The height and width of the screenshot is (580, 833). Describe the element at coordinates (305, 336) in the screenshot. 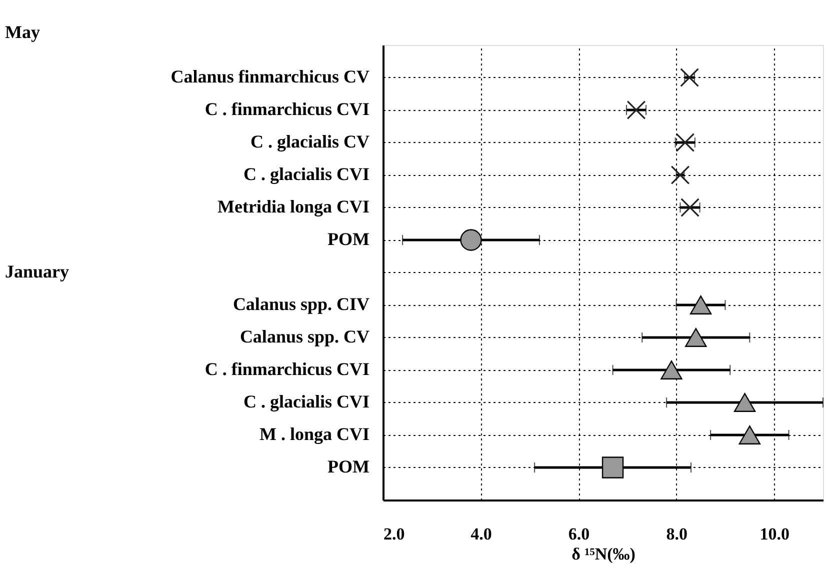

I see `y-tick-label: Calanus spp. CV` at that location.